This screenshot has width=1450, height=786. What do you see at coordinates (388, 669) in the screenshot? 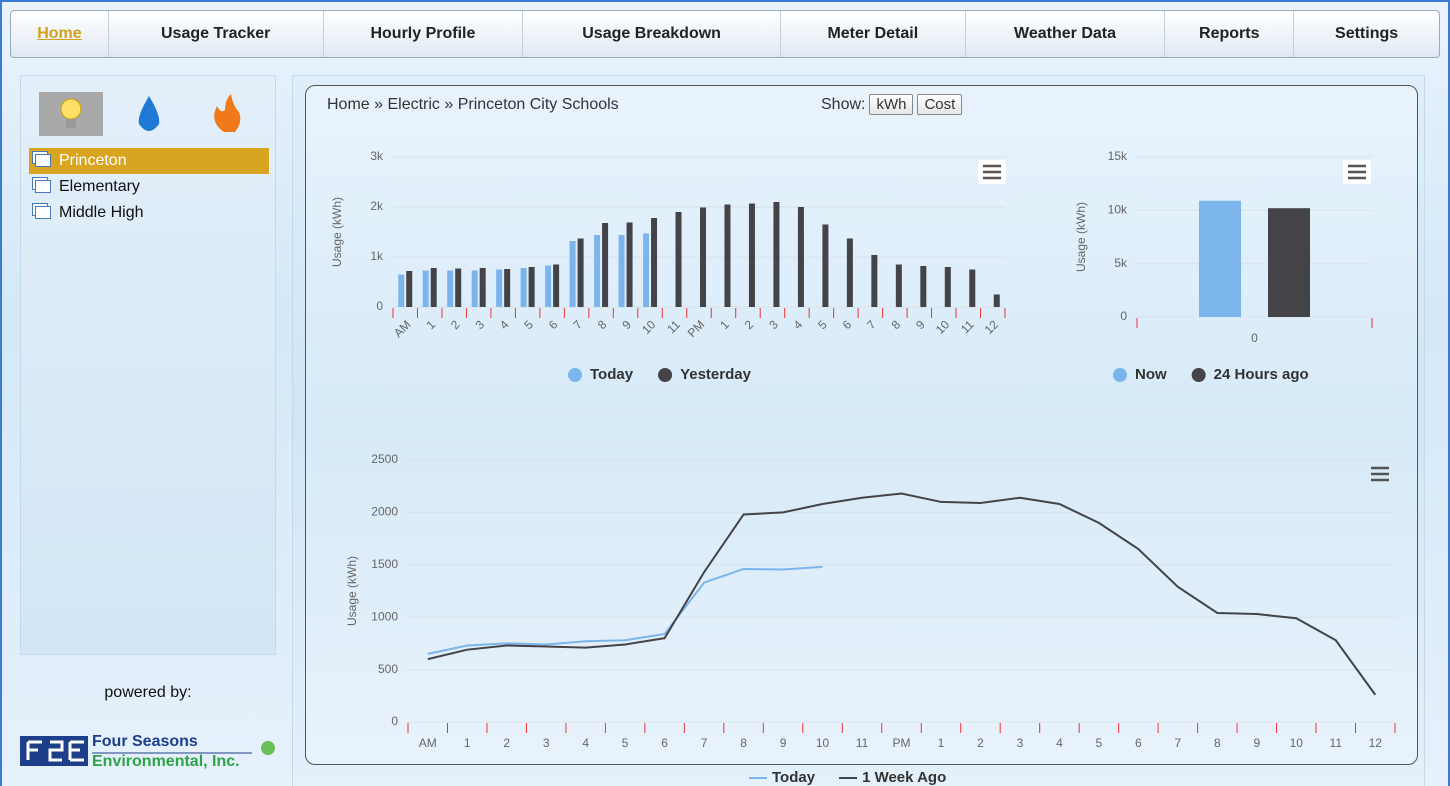
I see `y-tick-label: 500` at bounding box center [388, 669].